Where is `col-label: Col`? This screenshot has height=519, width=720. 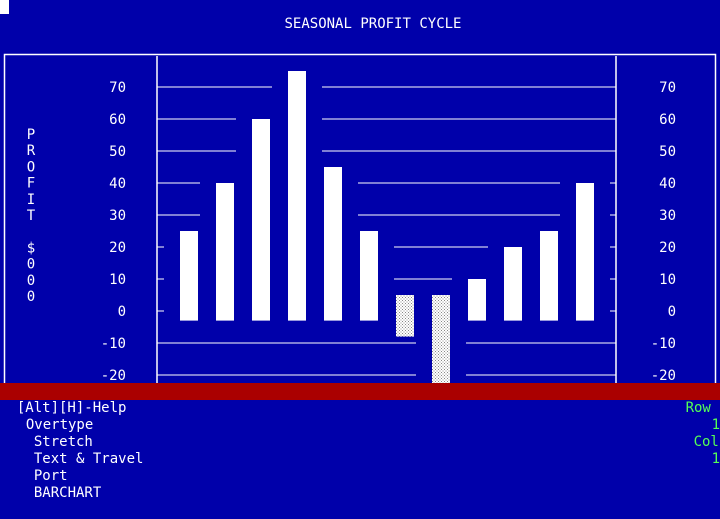
col-label: Col is located at coordinates (706, 442).